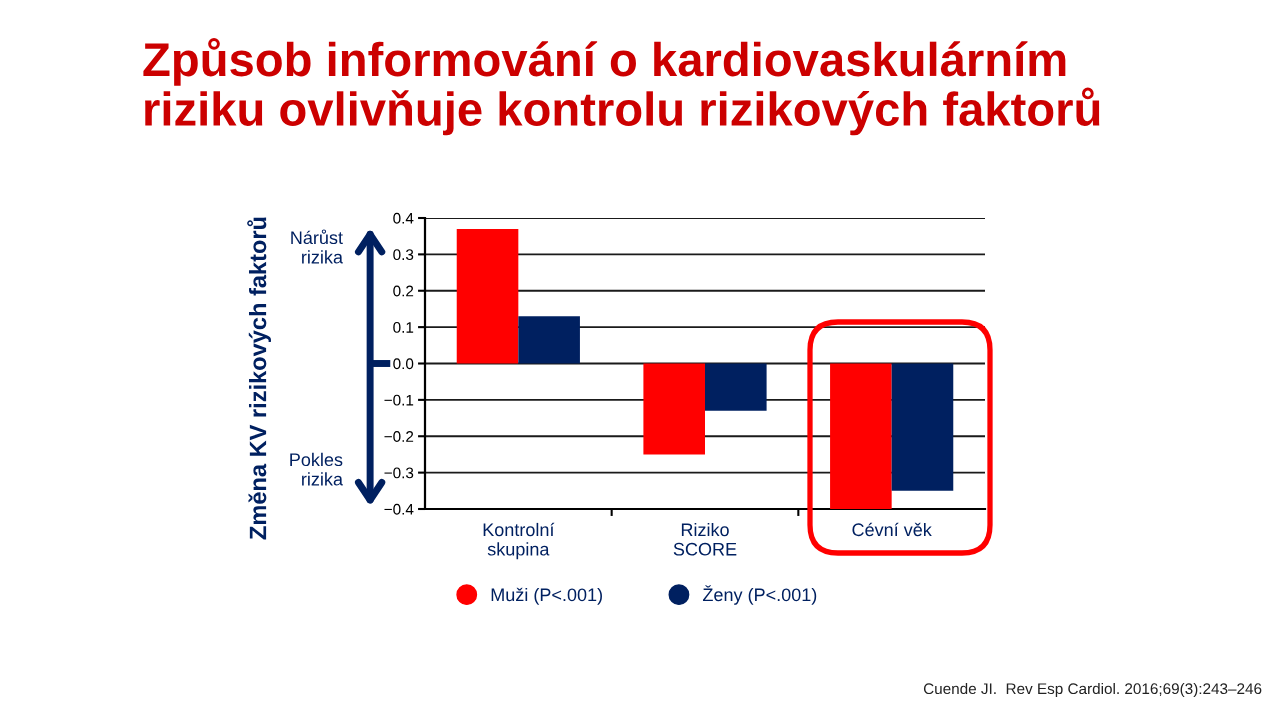 Image resolution: width=1280 pixels, height=720 pixels. What do you see at coordinates (399, 509) in the screenshot?
I see `y-tick-label: −0.4` at bounding box center [399, 509].